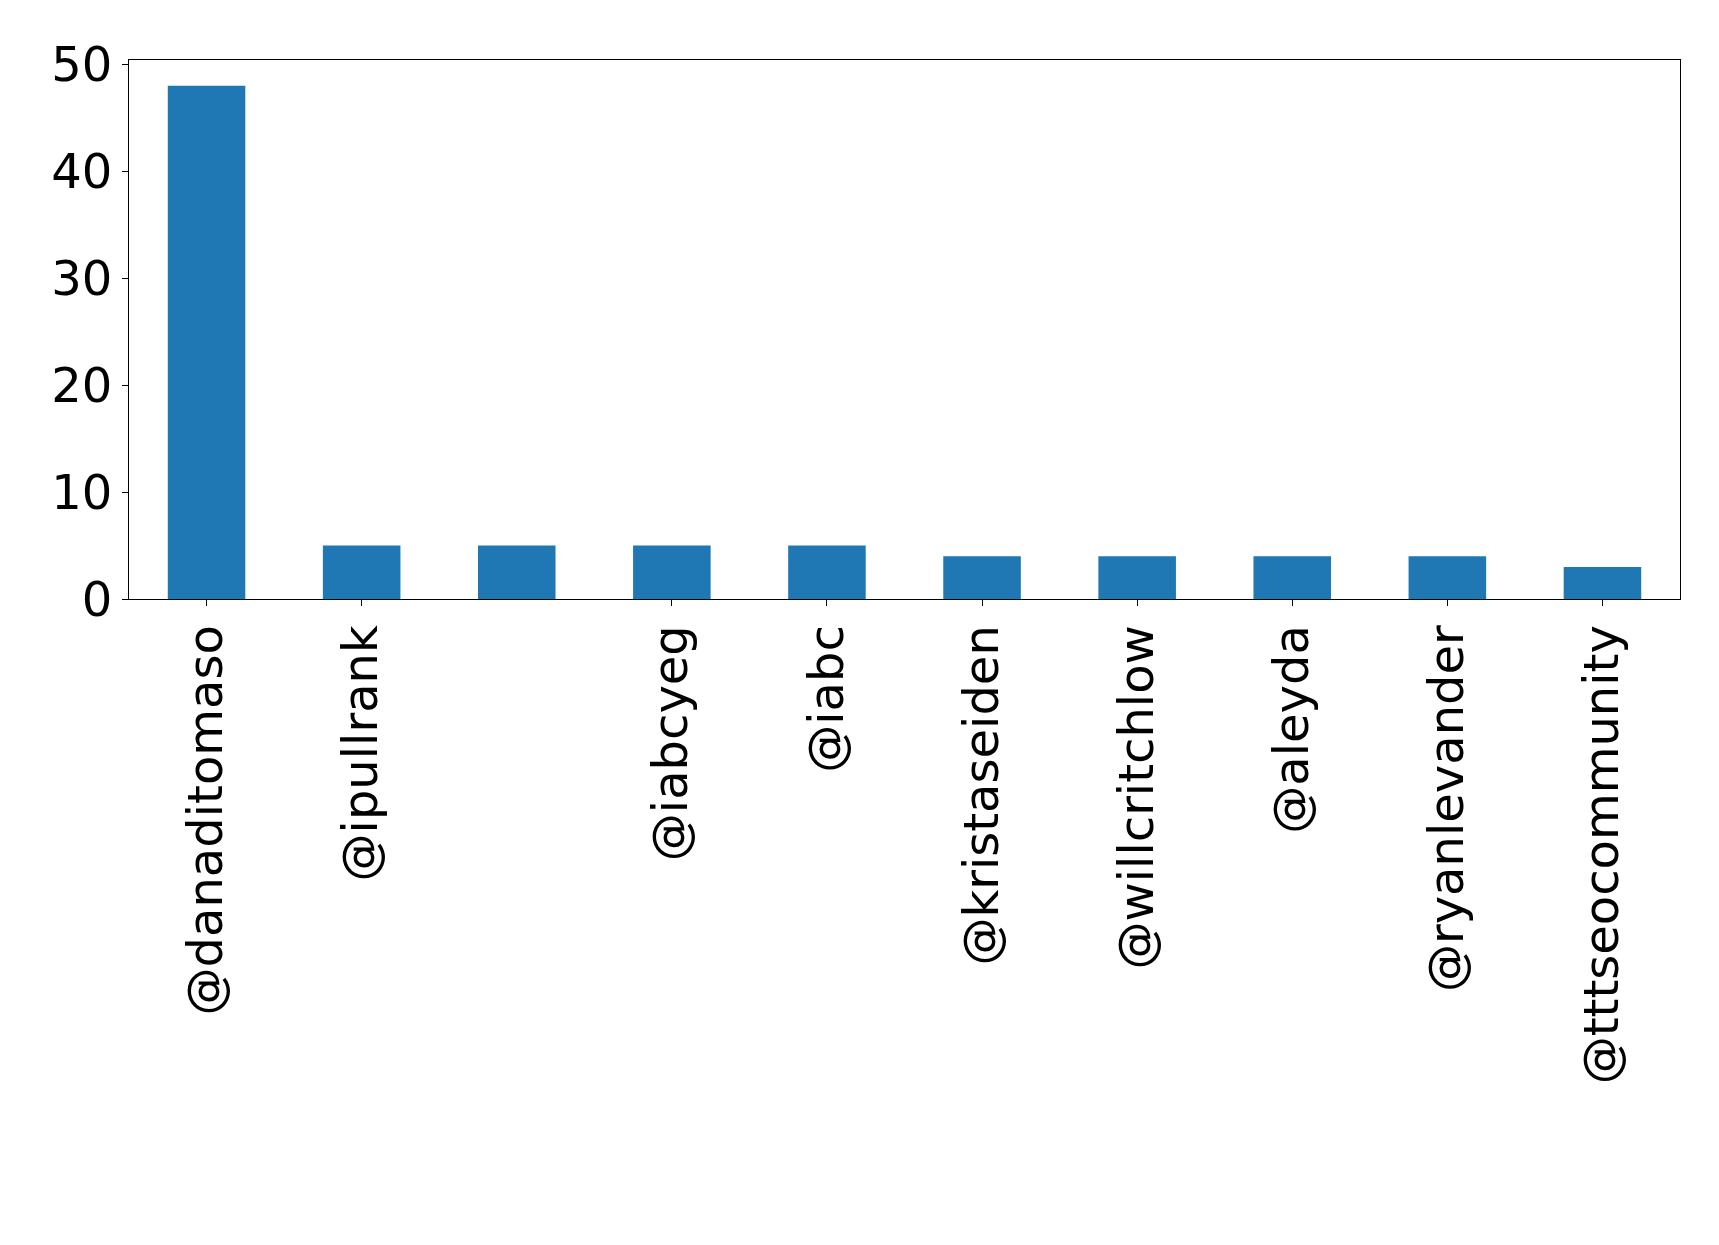 The height and width of the screenshot is (1245, 1719). Describe the element at coordinates (82, 277) in the screenshot. I see `y-tick-label: 30` at that location.